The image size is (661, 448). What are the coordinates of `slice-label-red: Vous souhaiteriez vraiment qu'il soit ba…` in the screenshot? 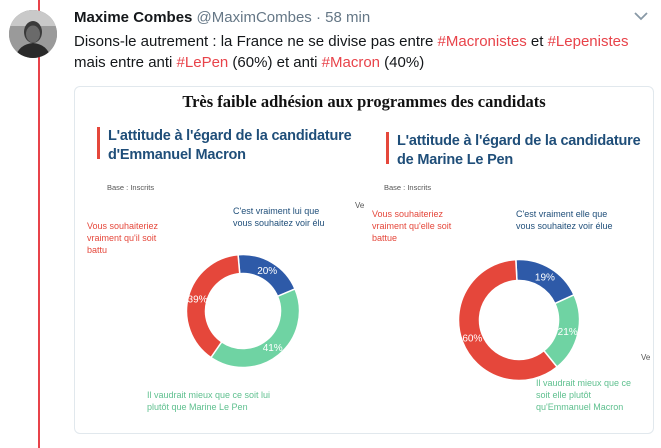 It's located at (122, 238).